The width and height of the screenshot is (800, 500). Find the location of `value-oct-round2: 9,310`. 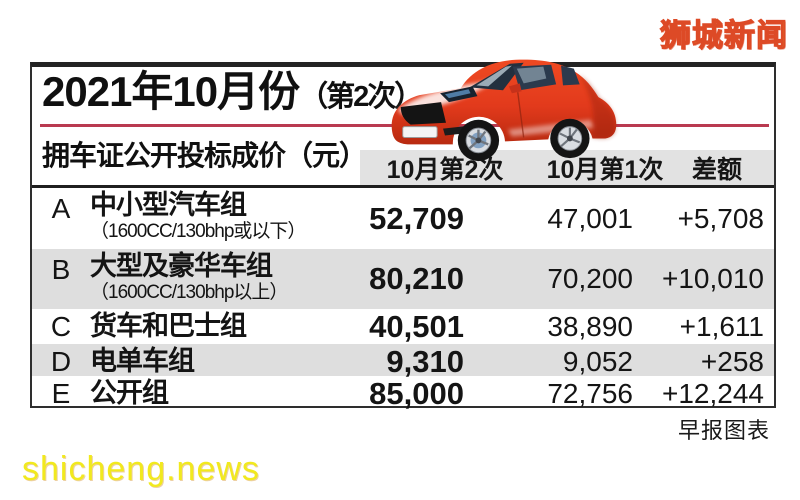

value-oct-round2: 9,310 is located at coordinates (425, 361).